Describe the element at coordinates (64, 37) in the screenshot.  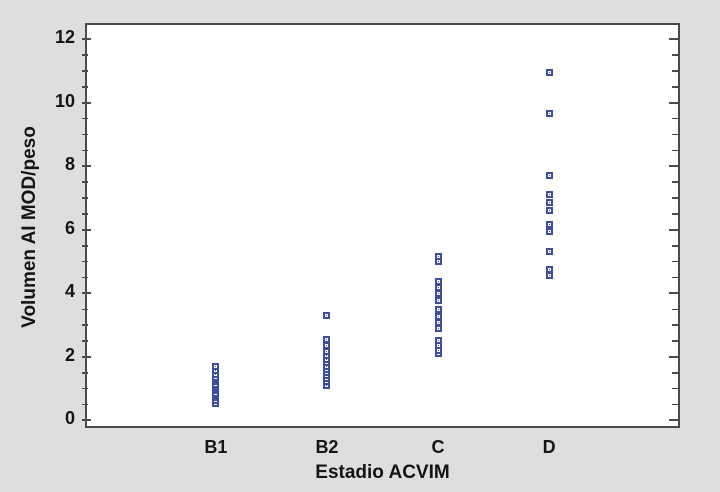
I see `y-tick-label: 12` at that location.